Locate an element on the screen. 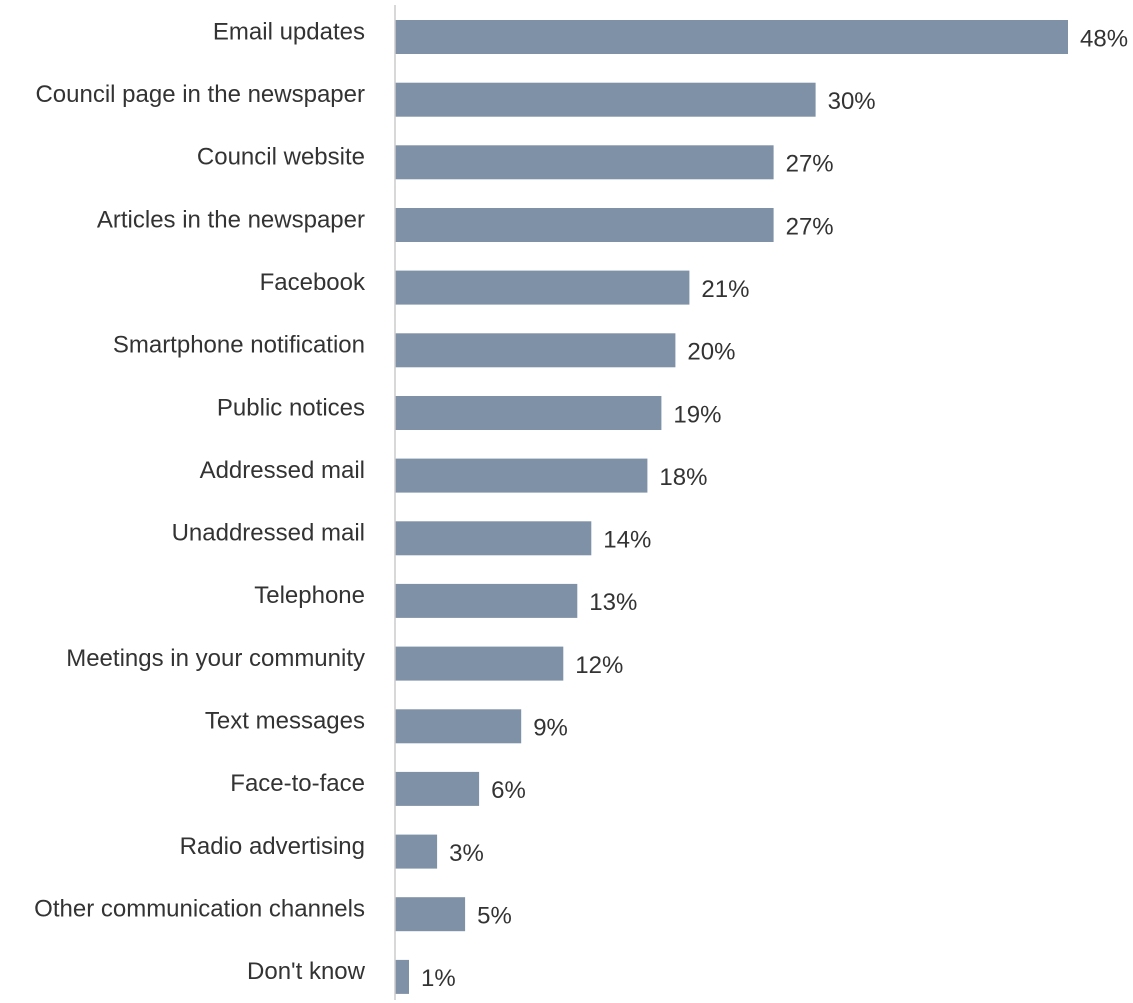 This screenshot has width=1133, height=1003. value-label: 30% is located at coordinates (852, 101).